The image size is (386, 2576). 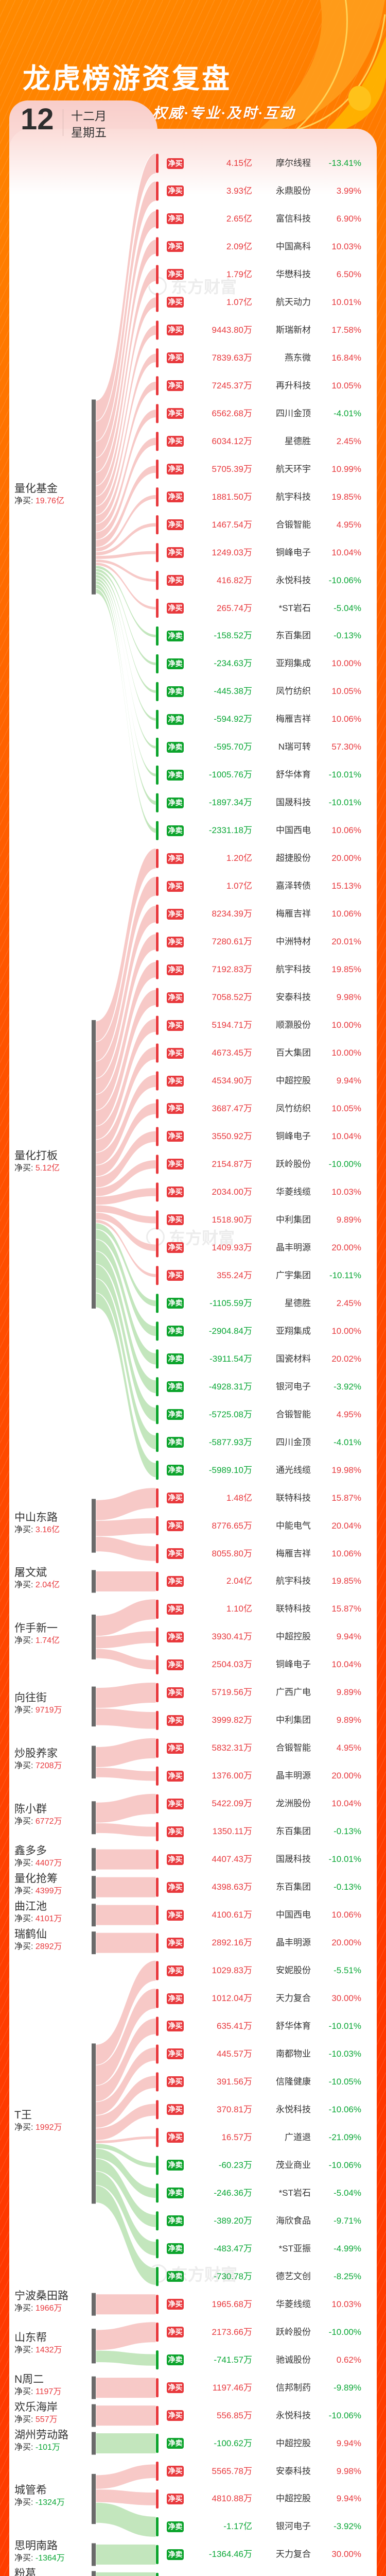 What do you see at coordinates (294, 998) in the screenshot?
I see `stock-name: 安泰科技` at bounding box center [294, 998].